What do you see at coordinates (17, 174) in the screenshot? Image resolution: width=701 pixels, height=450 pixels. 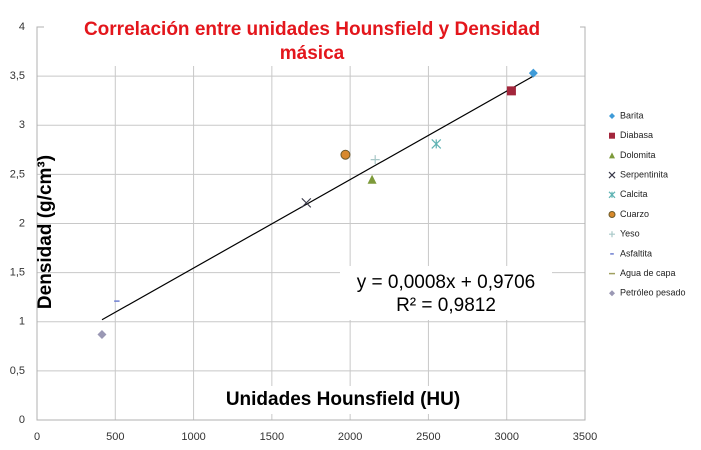 I see `y-tick-label: 2,5` at bounding box center [17, 174].